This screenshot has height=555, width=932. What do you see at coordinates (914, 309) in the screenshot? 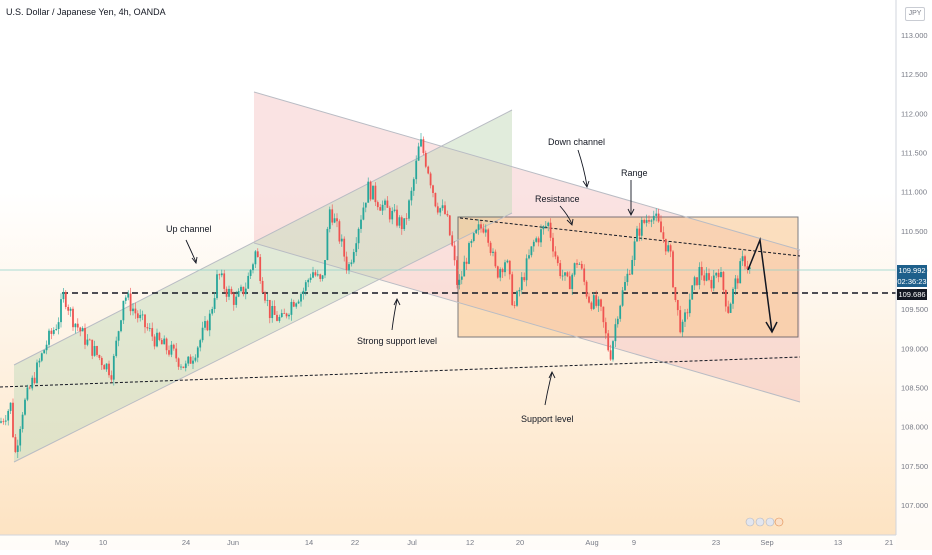
I see `y-tick-label: 109.500` at bounding box center [914, 309].